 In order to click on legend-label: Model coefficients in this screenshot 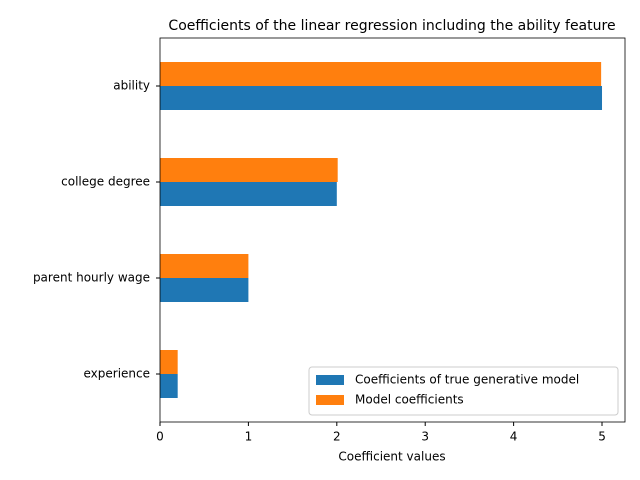, I will do `click(409, 400)`.